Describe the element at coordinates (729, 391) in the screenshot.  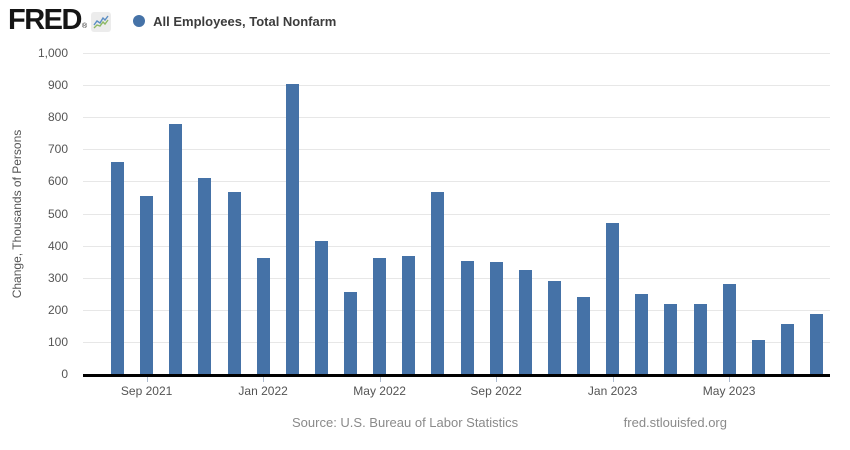
I see `x-axis-tick-label: May 2023` at that location.